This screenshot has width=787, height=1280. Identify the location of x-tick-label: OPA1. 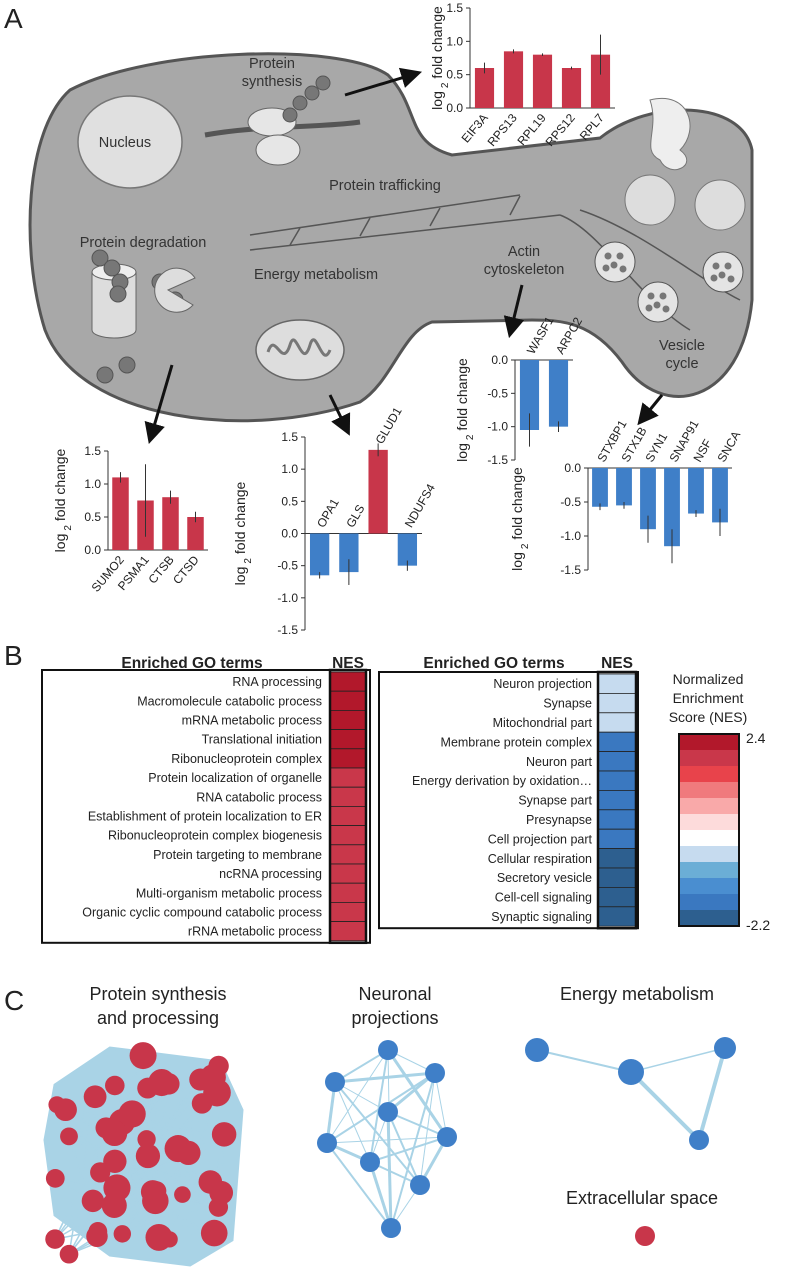
(328, 513).